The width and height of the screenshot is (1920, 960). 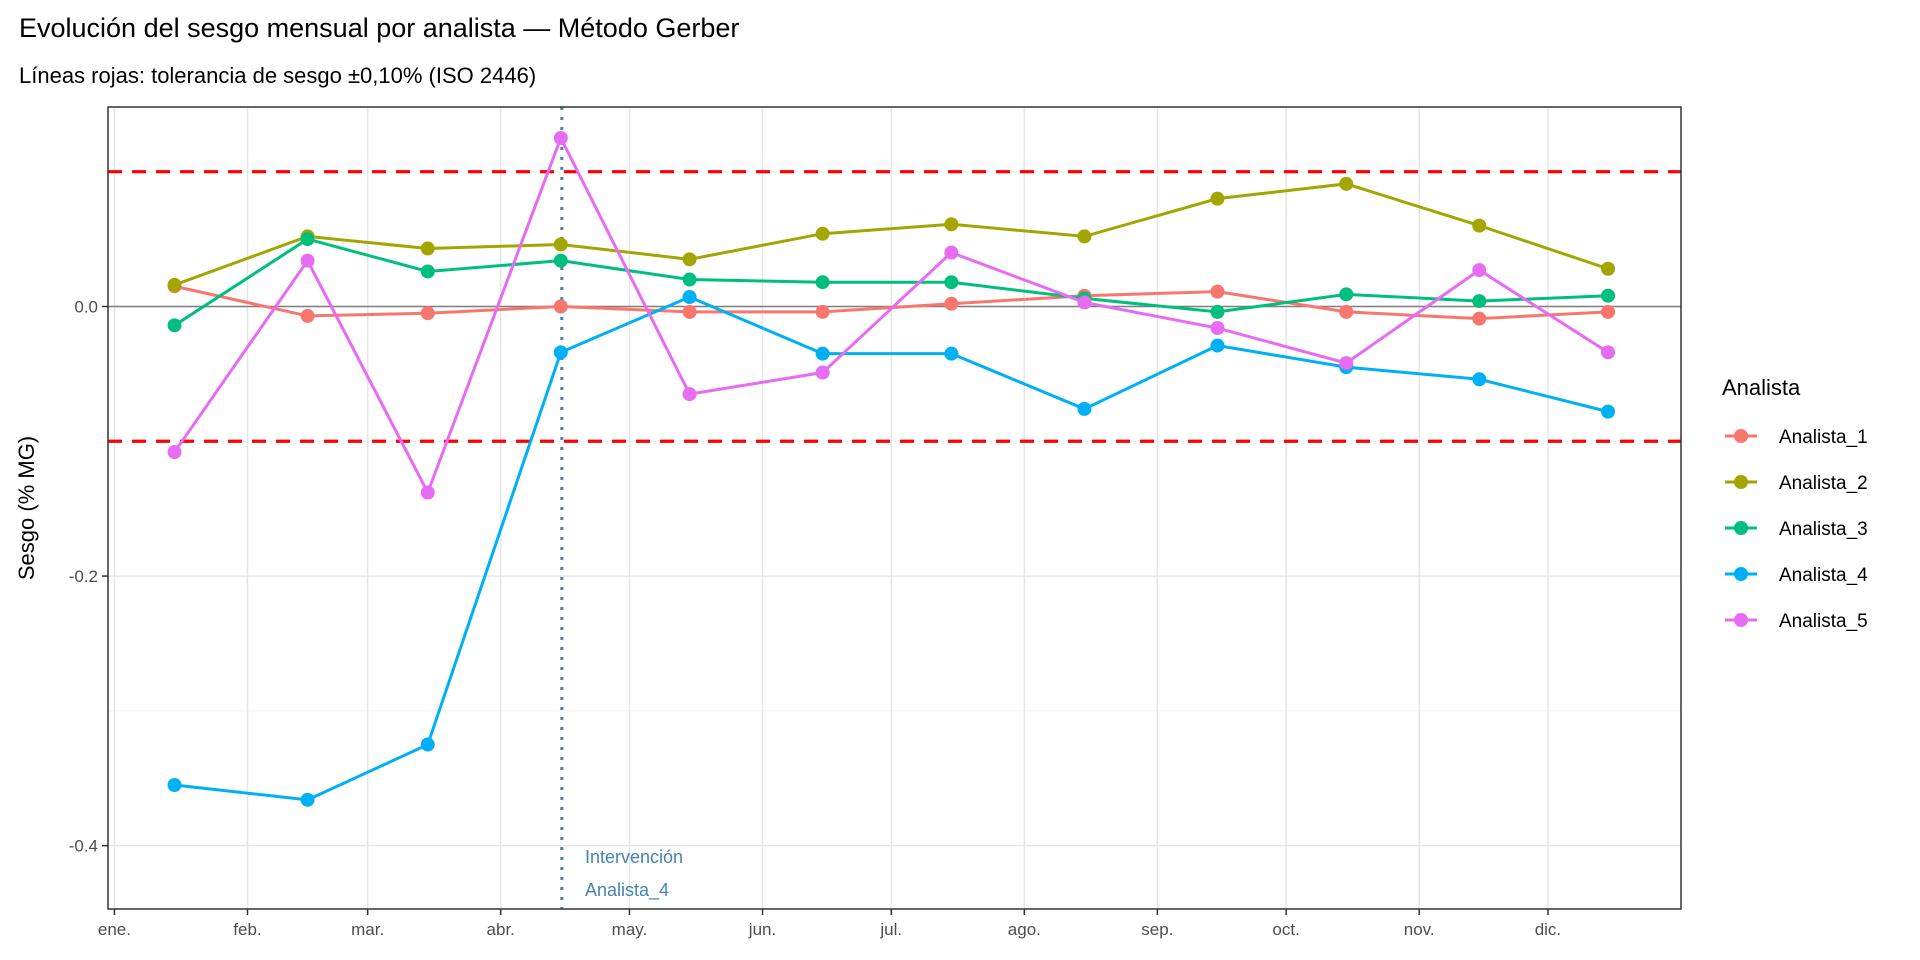 What do you see at coordinates (630, 929) in the screenshot?
I see `x-tick-label: may.` at bounding box center [630, 929].